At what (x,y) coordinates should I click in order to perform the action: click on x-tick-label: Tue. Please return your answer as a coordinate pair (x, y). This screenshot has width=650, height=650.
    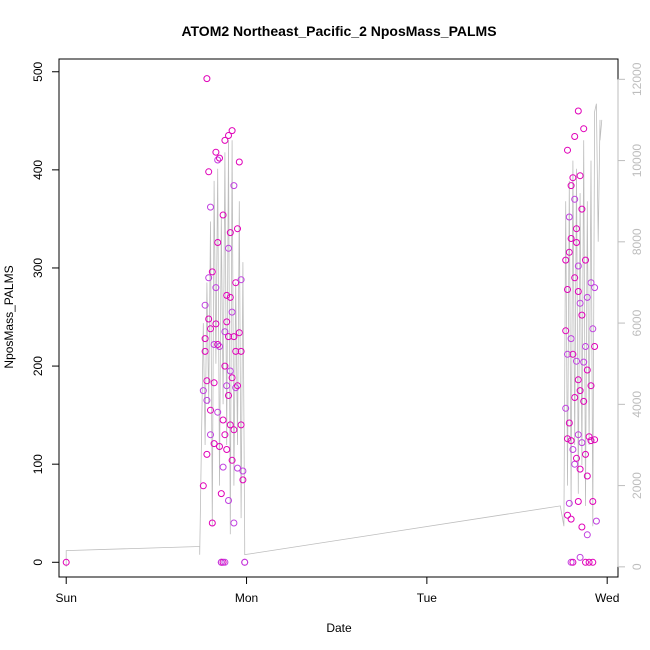
    Looking at the image, I should click on (427, 598).